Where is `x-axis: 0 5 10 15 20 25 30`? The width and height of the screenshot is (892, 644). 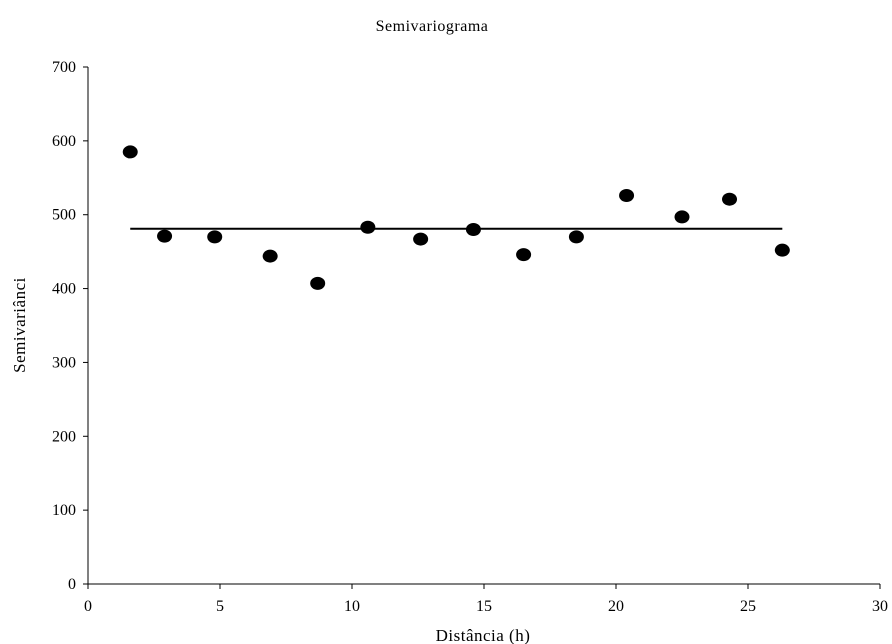 x-axis: 0 5 10 15 20 25 30 is located at coordinates (486, 599).